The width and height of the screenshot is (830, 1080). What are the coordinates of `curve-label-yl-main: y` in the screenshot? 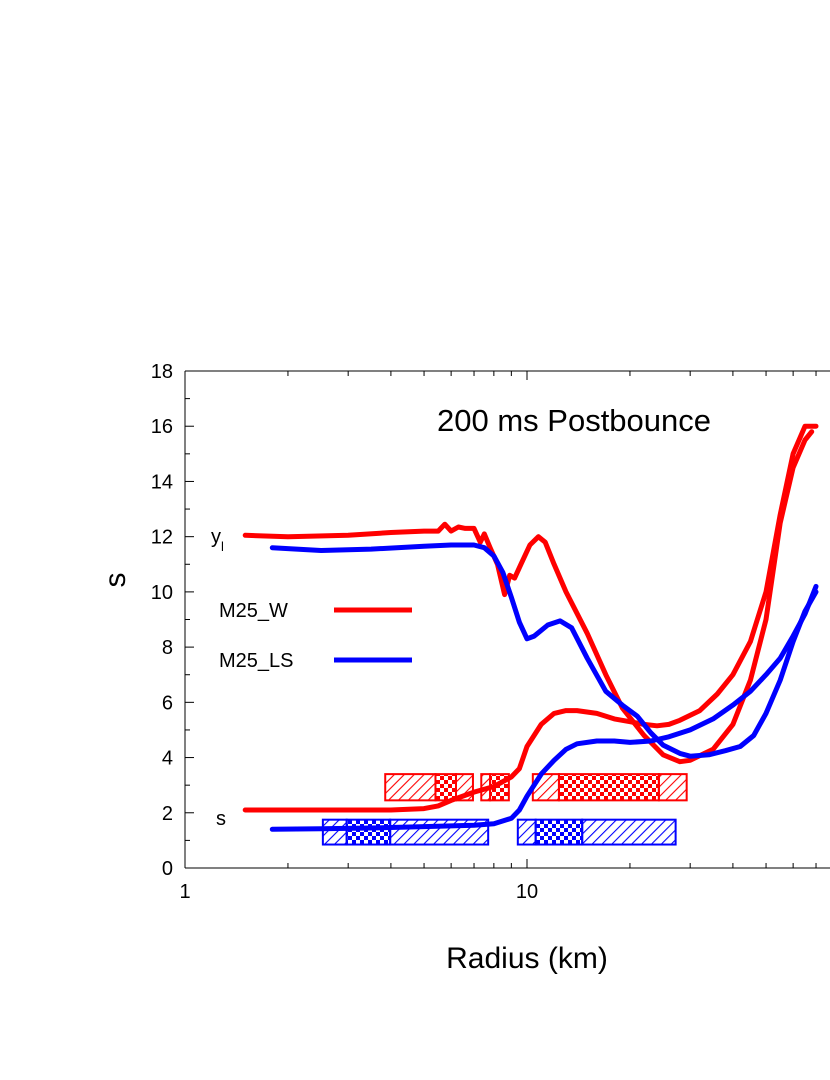 It's located at (216, 537).